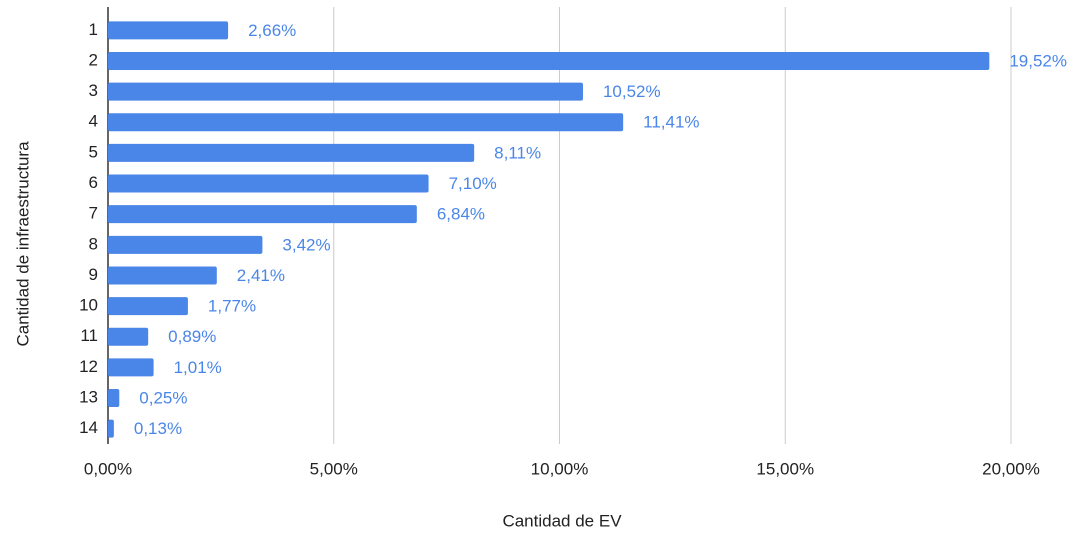 The width and height of the screenshot is (1088, 537). Describe the element at coordinates (88, 305) in the screenshot. I see `y-tick-label: 10` at that location.